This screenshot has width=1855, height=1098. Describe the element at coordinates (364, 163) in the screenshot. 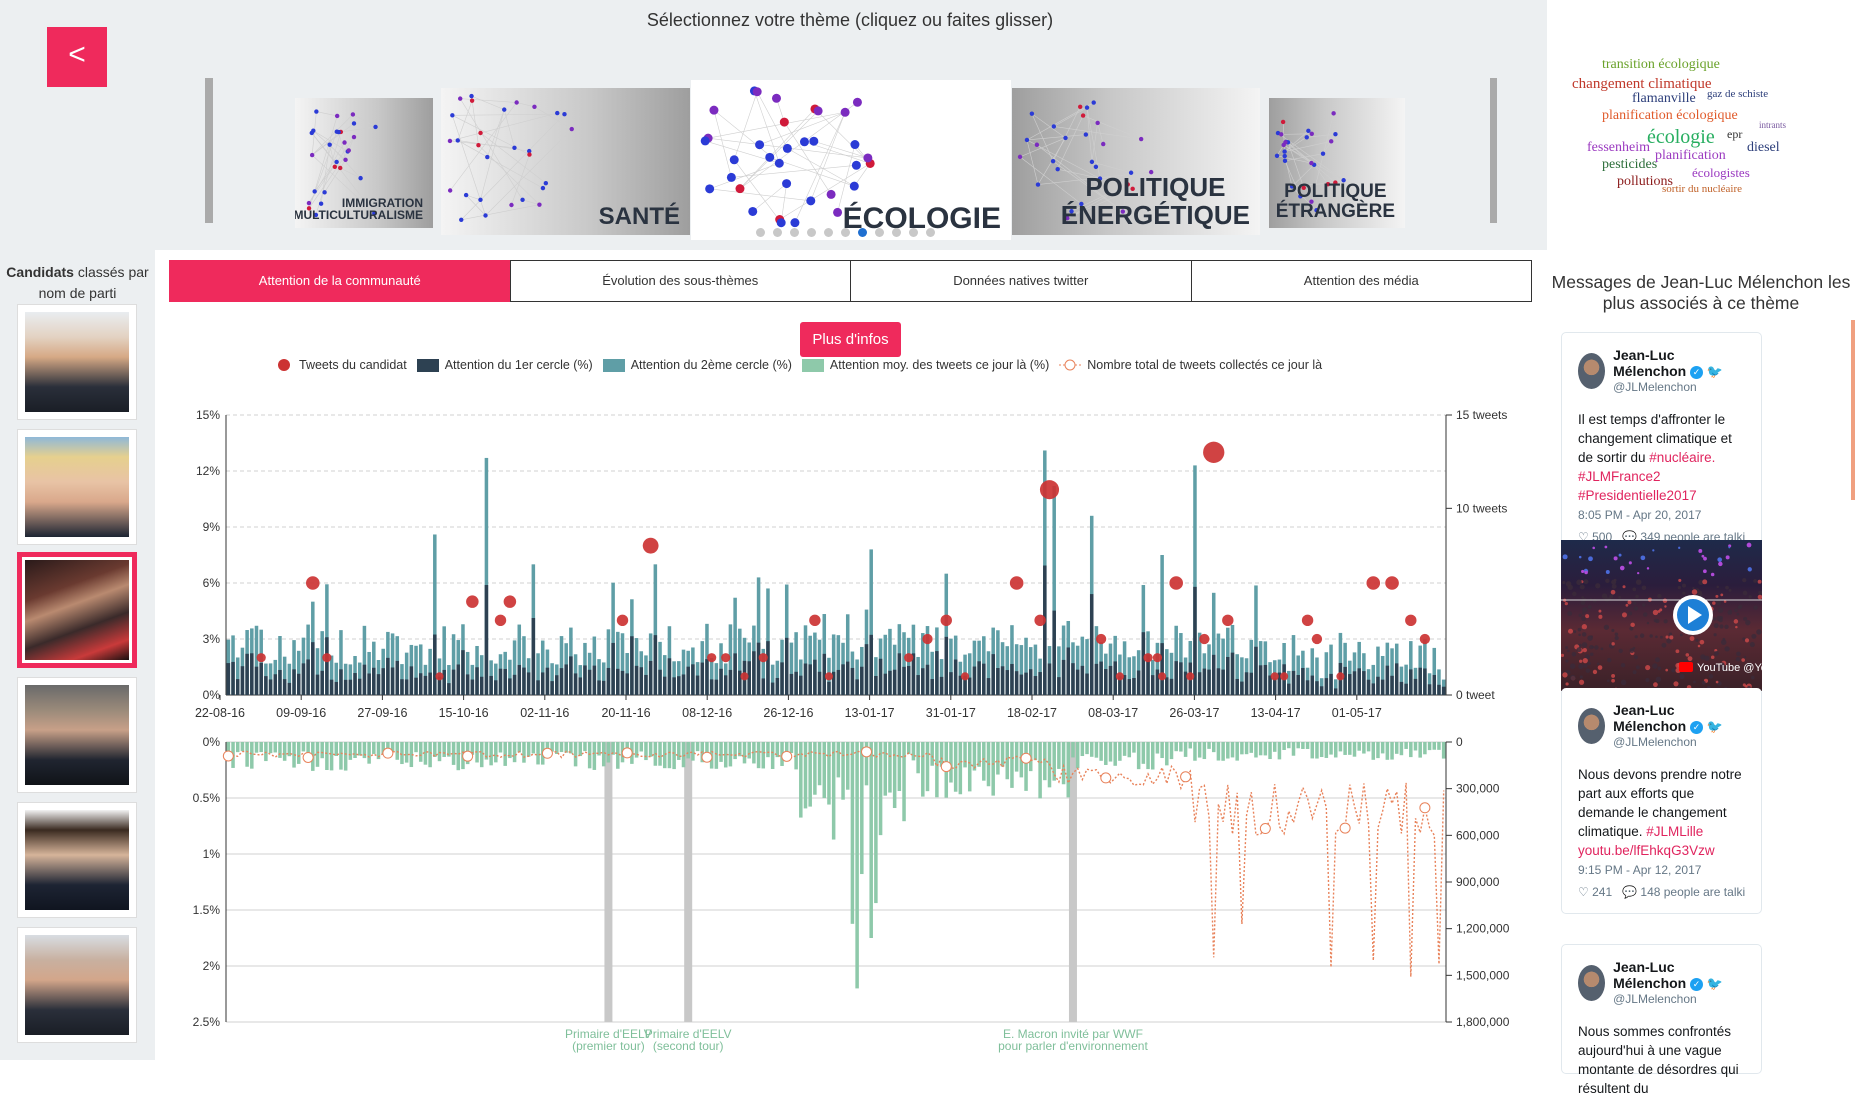

I see `slide-immigration: IMMIGRATION & MULTICULTURALISME` at that location.